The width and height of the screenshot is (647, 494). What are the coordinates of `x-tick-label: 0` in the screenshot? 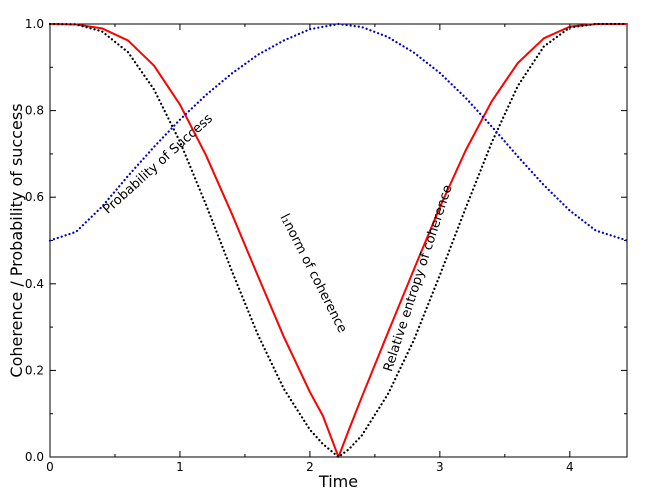 It's located at (50, 467).